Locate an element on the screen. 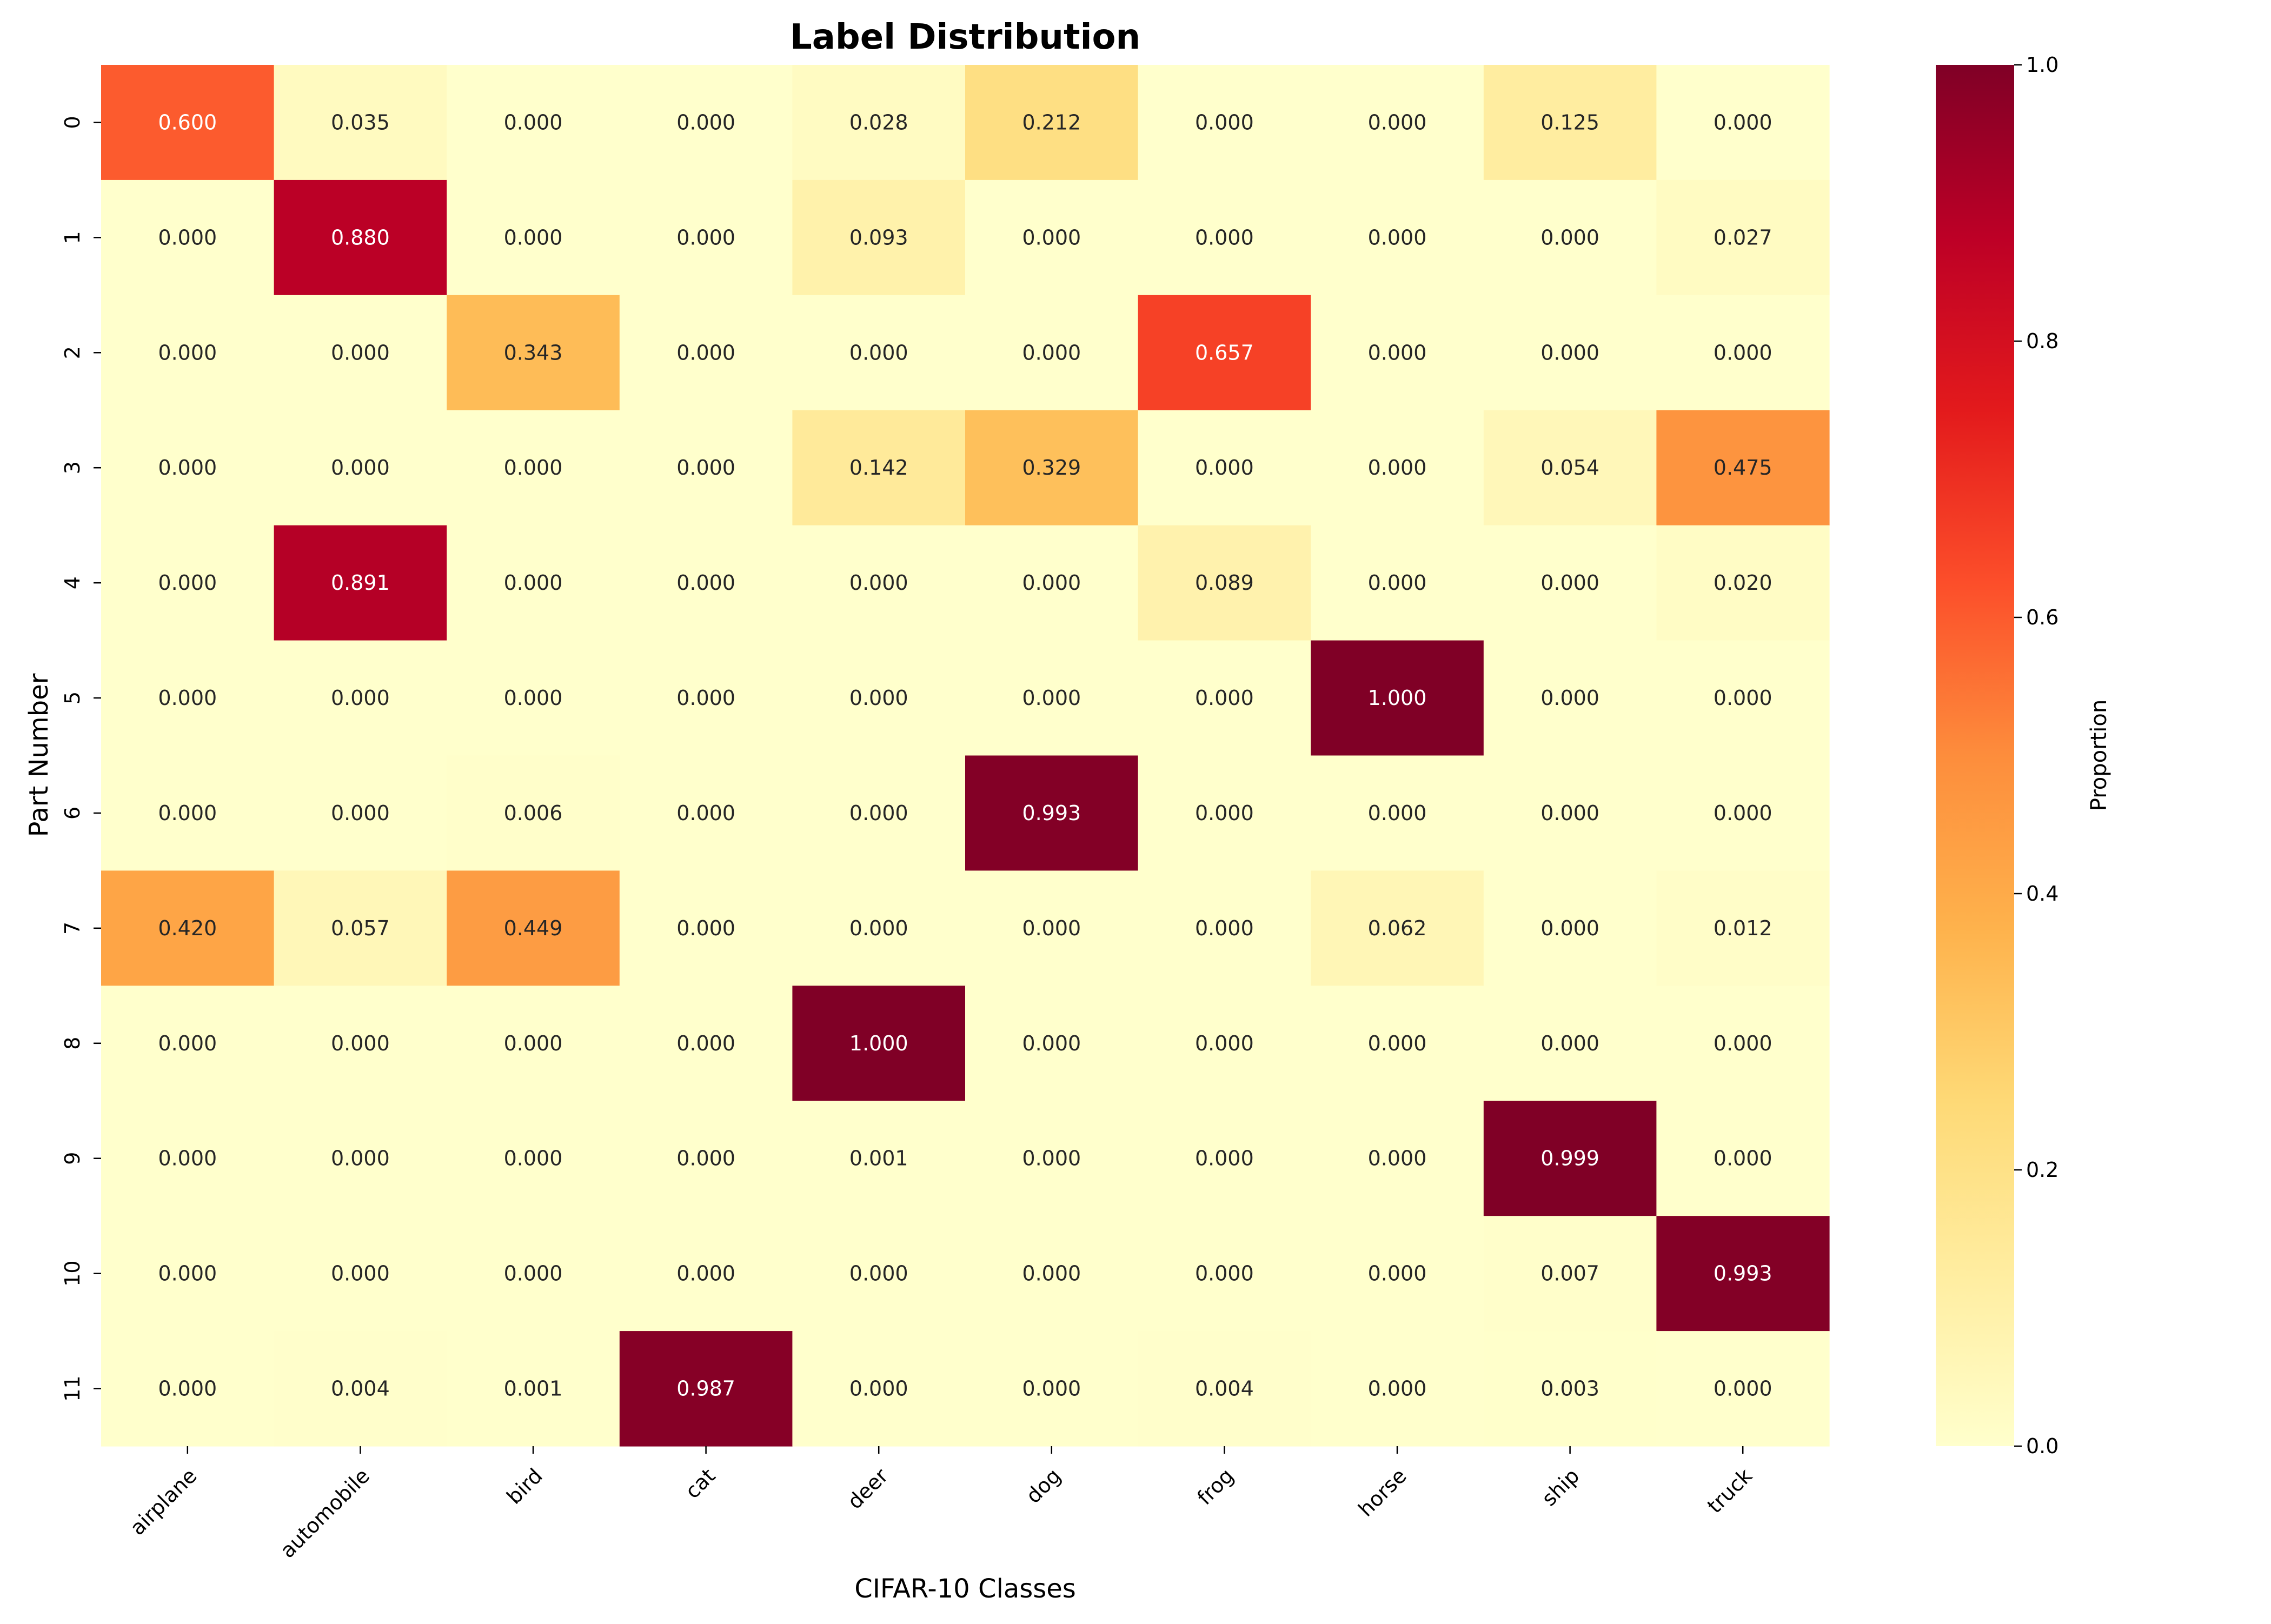  cell-value-label: 0.062 is located at coordinates (1397, 928).